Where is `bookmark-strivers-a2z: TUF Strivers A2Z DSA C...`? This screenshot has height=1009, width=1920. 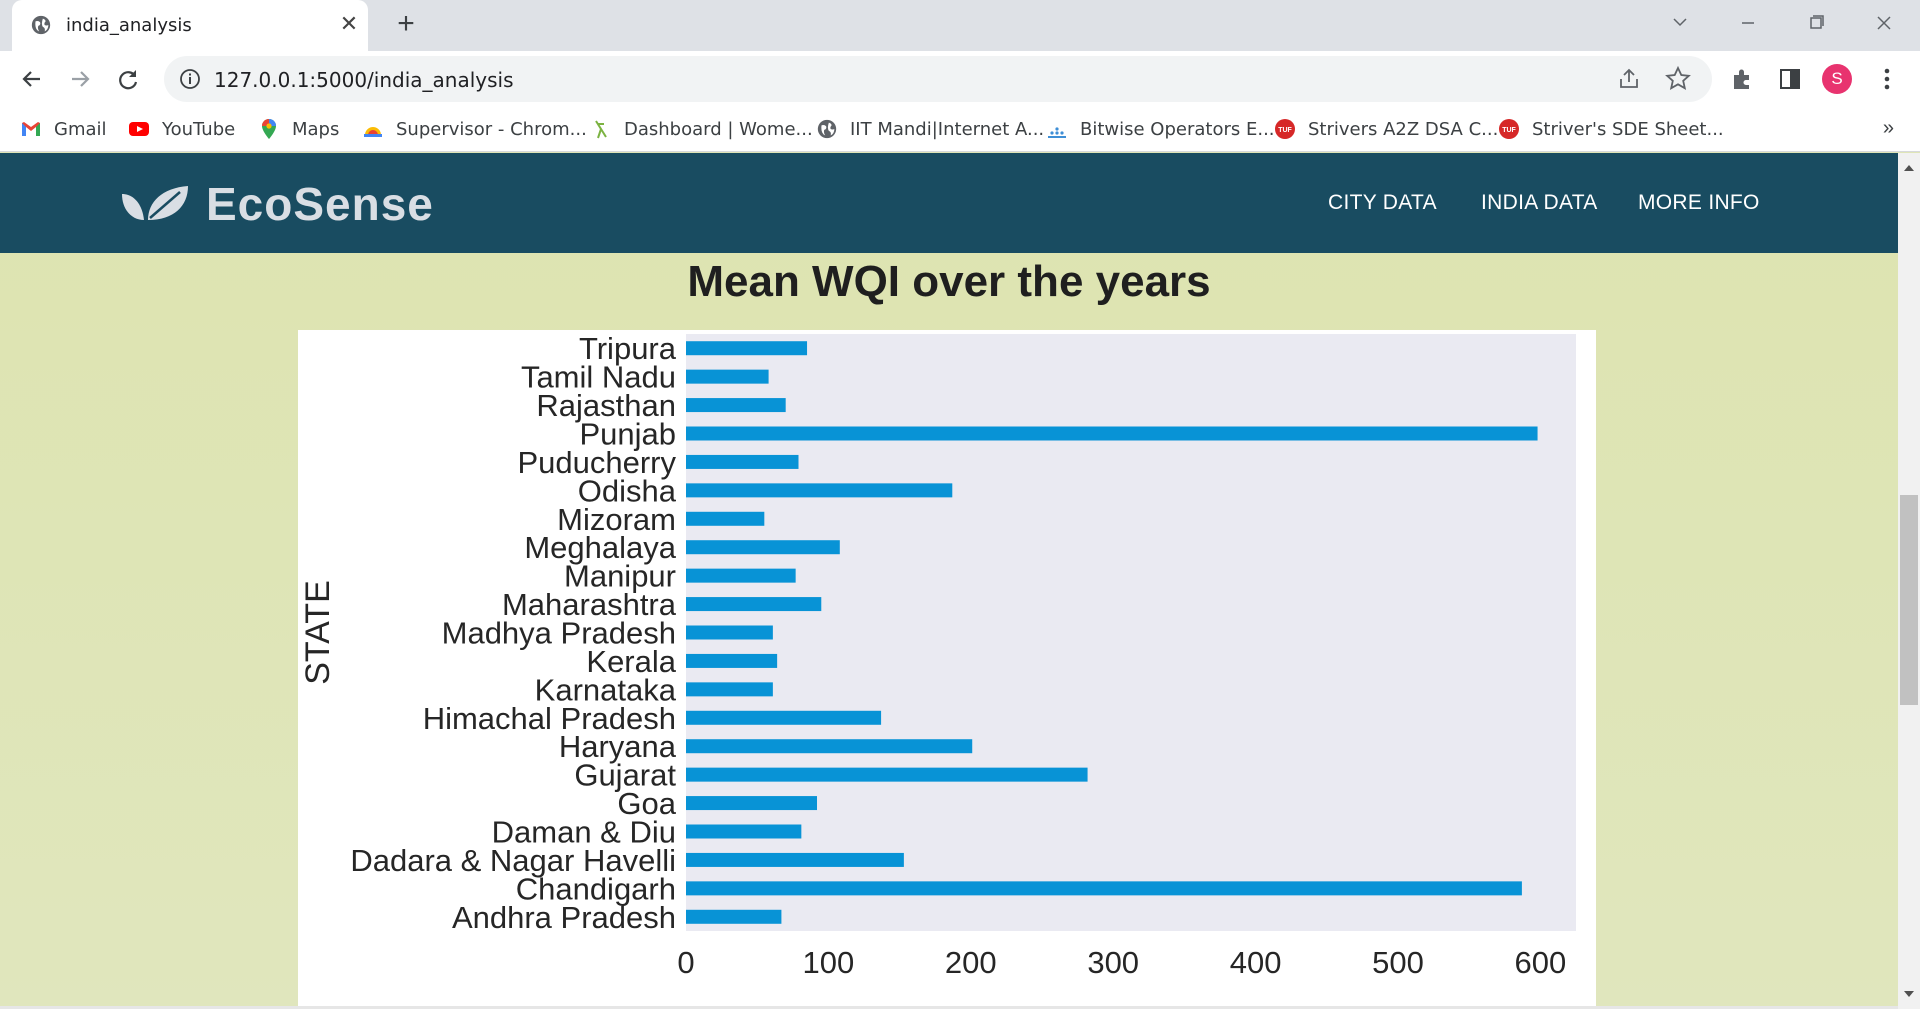 bookmark-strivers-a2z: TUF Strivers A2Z DSA C... is located at coordinates (1386, 129).